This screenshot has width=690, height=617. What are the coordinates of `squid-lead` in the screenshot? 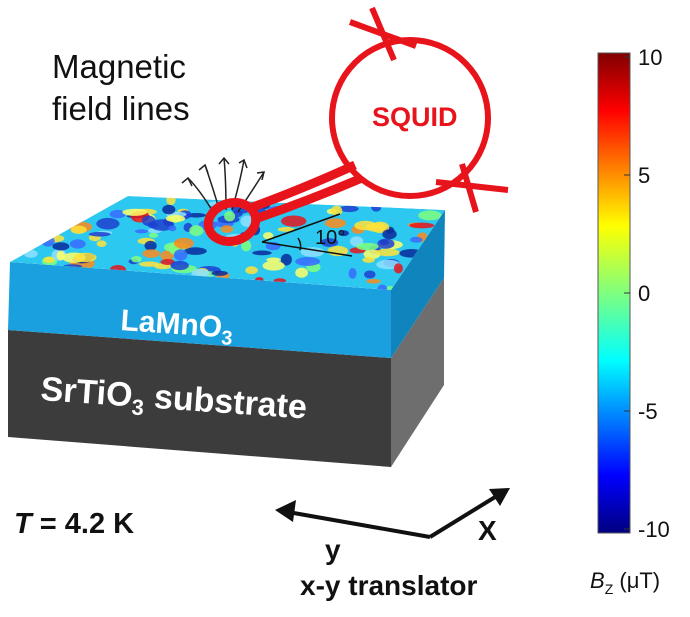 It's located at (302, 186).